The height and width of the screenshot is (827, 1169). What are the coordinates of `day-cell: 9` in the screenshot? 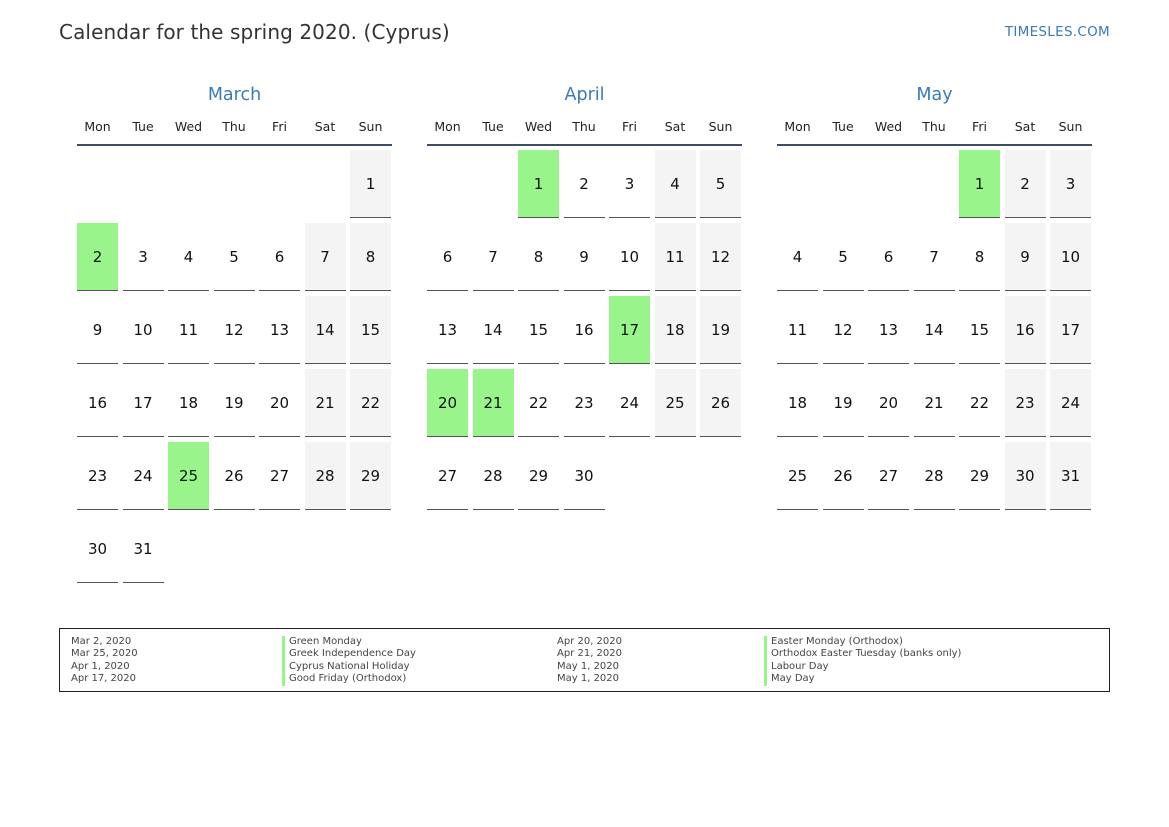 It's located at (584, 257).